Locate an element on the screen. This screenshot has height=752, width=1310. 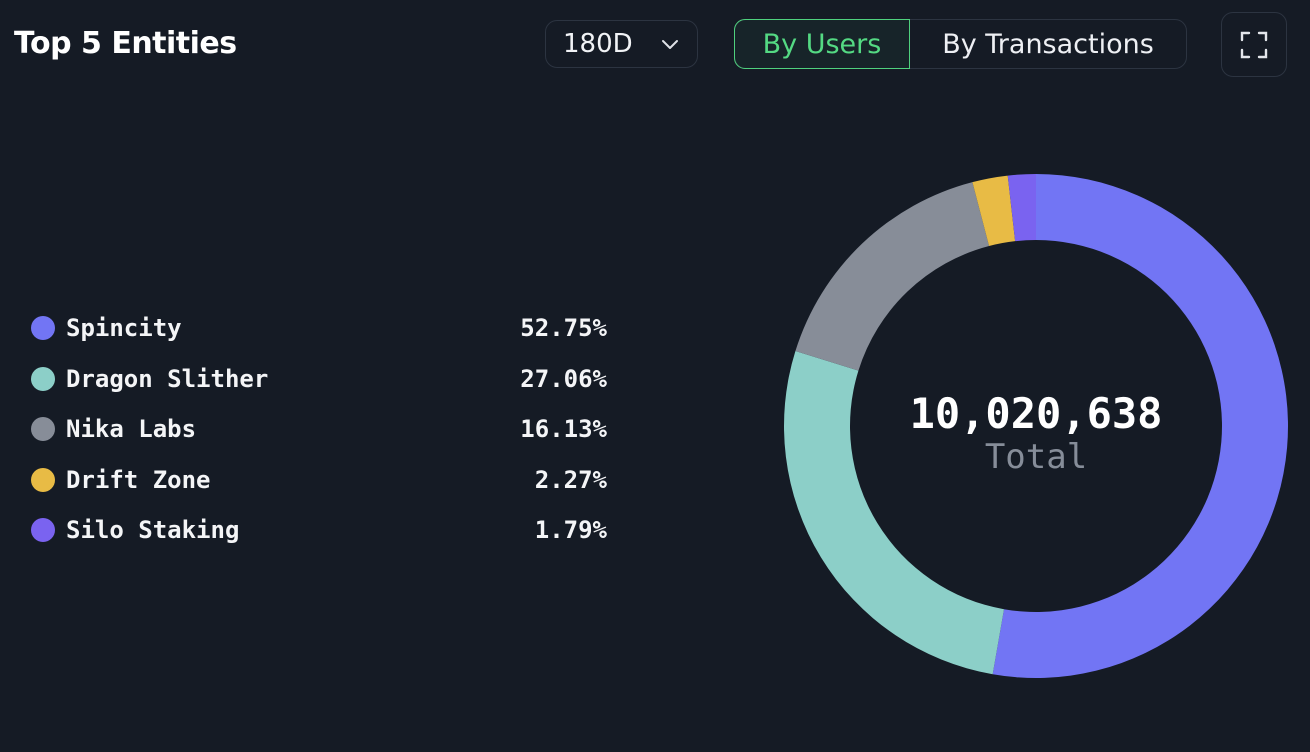
by-transactions-button: By Transactions is located at coordinates (1048, 44).